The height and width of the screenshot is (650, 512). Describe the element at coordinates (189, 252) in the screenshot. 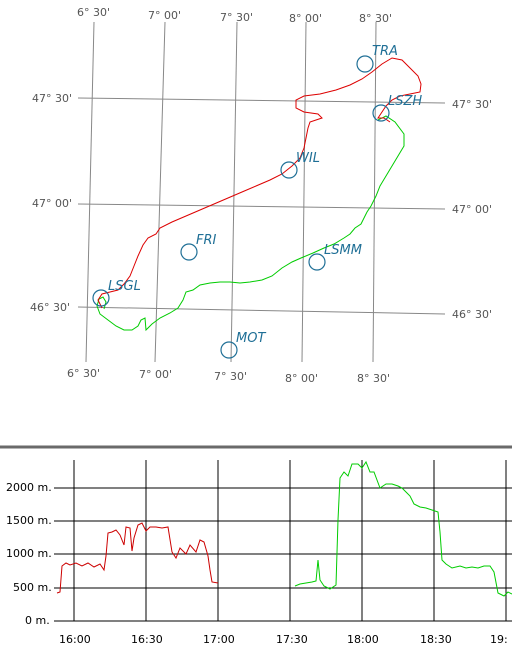

I see `waypoint-fri-marker` at that location.